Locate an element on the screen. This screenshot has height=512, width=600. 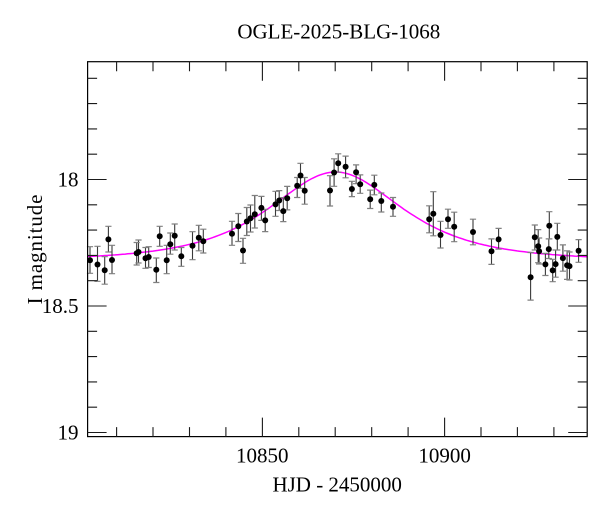
svg-text: 10850 is located at coordinates (262, 456).